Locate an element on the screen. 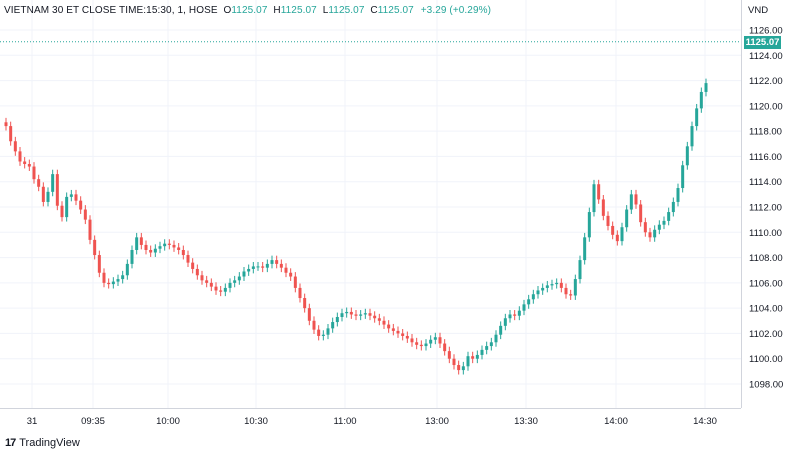 This screenshot has width=795, height=457. y-tick-label: 1100.00 is located at coordinates (766, 359).